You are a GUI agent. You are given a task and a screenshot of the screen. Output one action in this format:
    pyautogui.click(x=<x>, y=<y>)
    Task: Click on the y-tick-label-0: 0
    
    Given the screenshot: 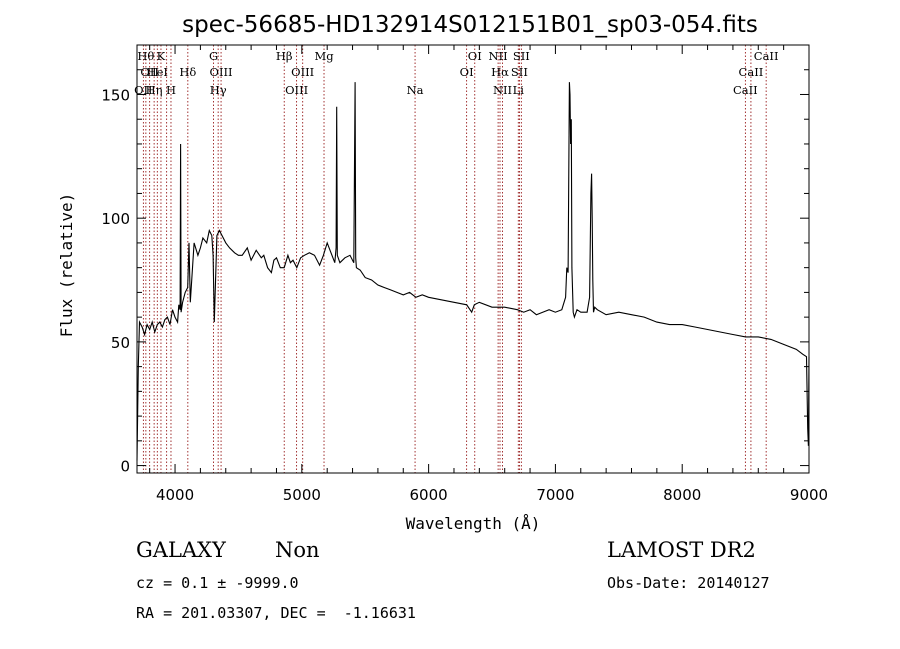 What is the action you would take?
    pyautogui.click(x=125, y=467)
    